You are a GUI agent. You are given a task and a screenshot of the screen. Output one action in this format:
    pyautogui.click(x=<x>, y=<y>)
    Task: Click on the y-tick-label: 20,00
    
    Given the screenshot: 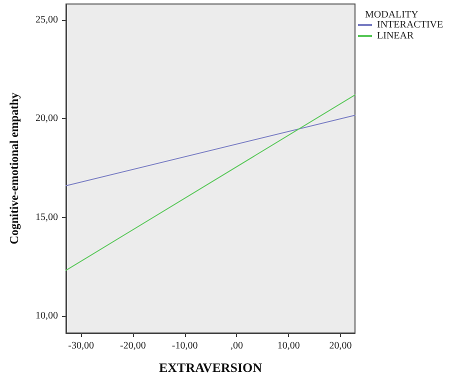 What is the action you would take?
    pyautogui.click(x=47, y=118)
    